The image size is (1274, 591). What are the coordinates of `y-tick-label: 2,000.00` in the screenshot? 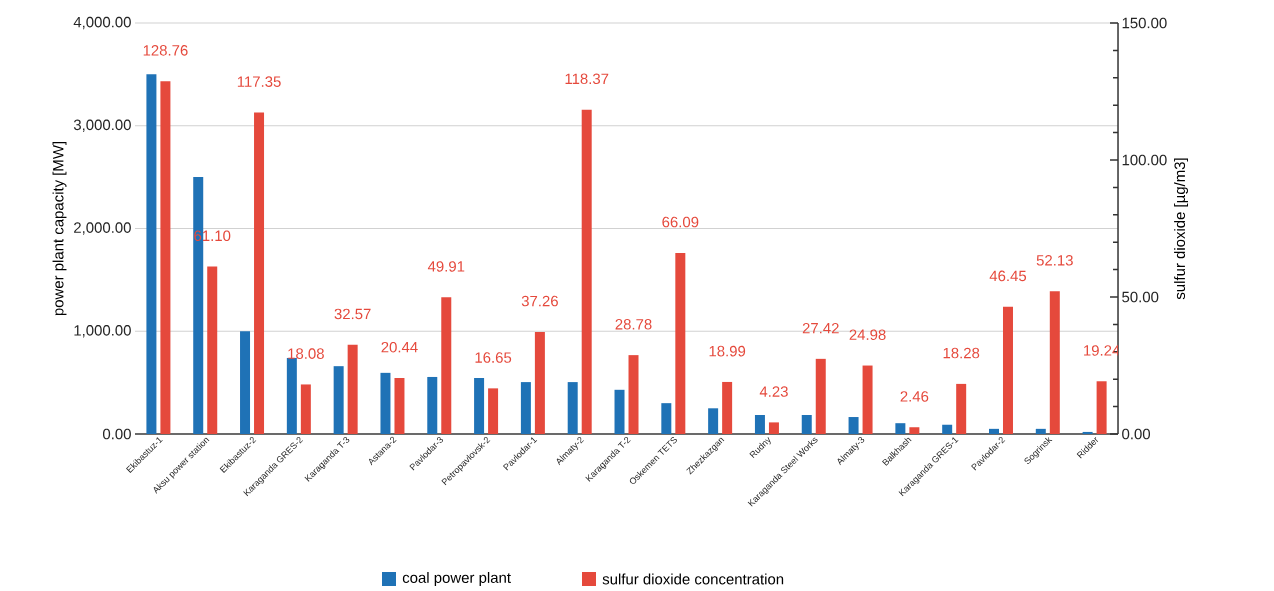 It's located at (102, 228).